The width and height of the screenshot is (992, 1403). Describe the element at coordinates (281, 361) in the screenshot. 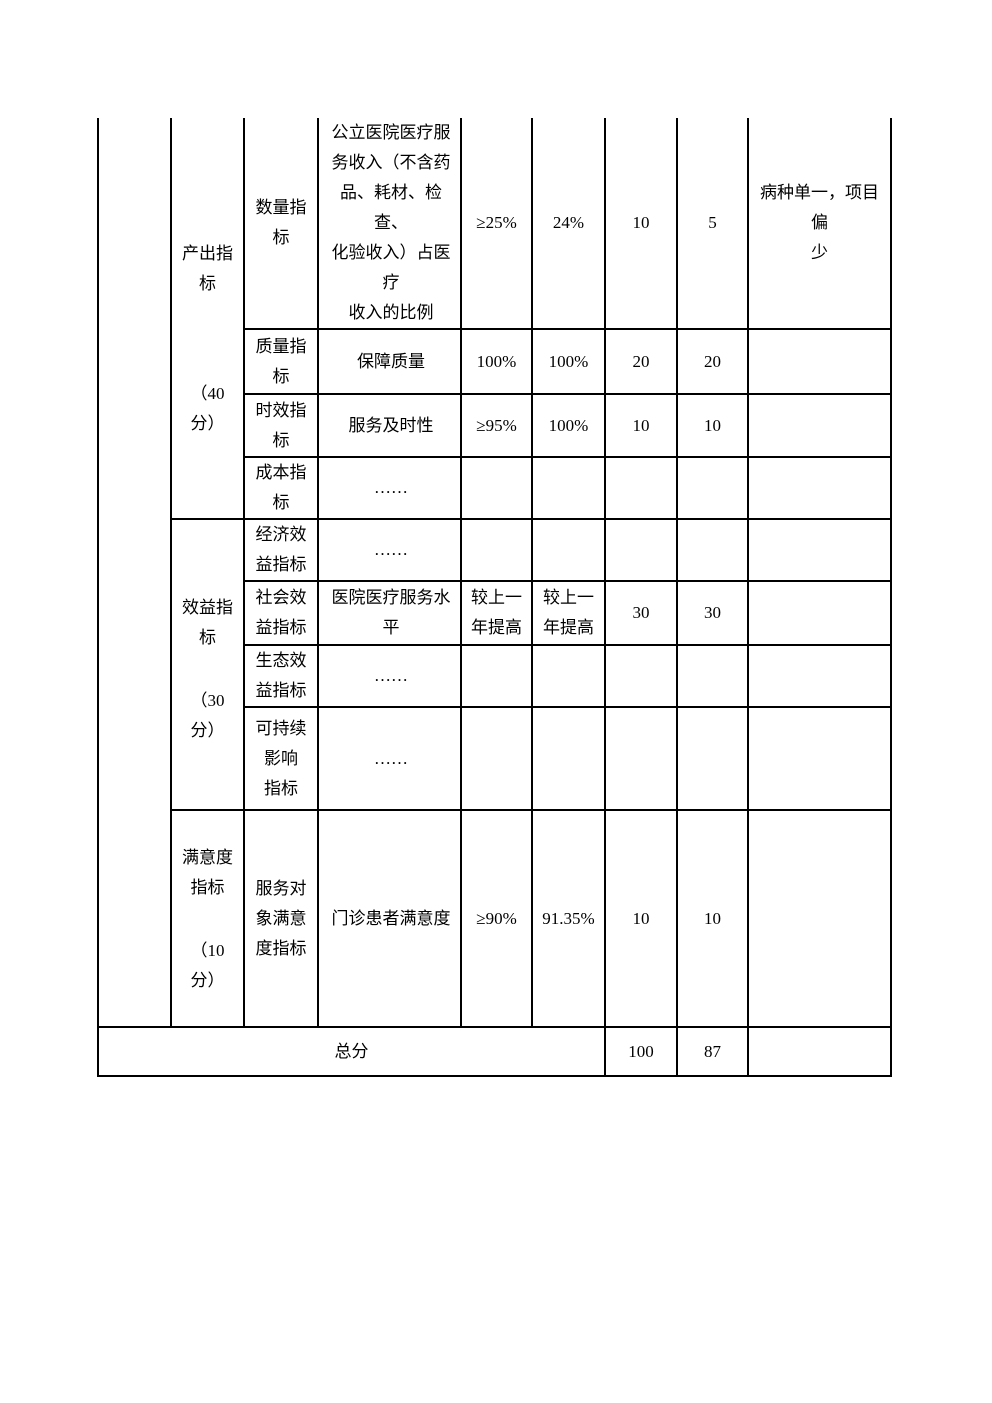

I see `sub-indicator-quality: 质量指 标` at that location.